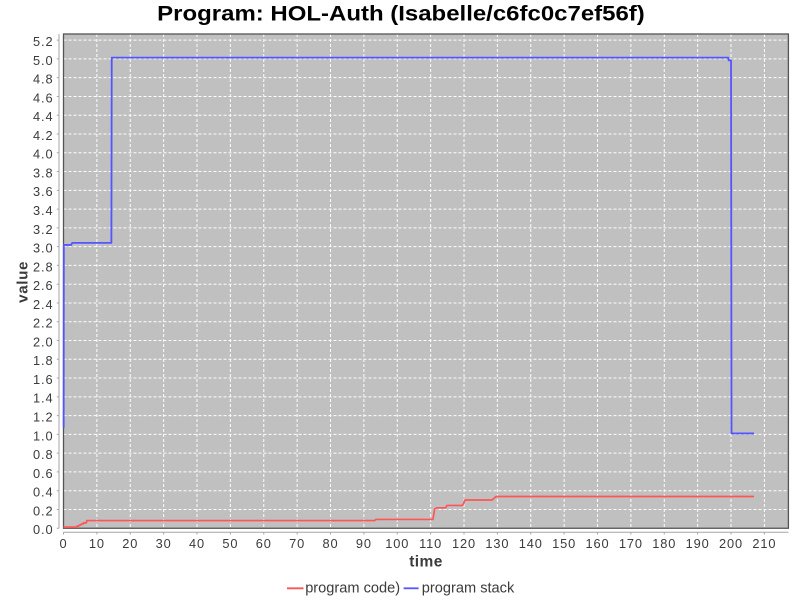 This screenshot has width=800, height=600. What do you see at coordinates (352, 588) in the screenshot?
I see `svg-text: program code)` at bounding box center [352, 588].